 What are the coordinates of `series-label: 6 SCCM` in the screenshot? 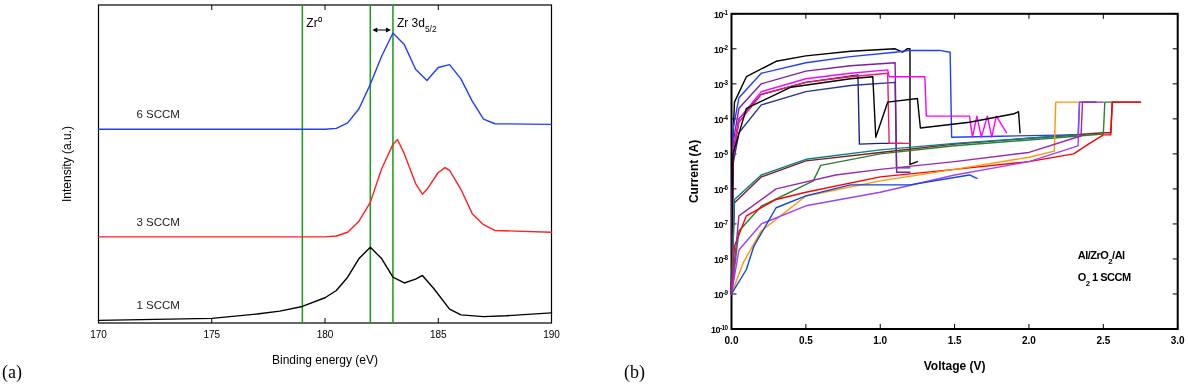 It's located at (158, 114).